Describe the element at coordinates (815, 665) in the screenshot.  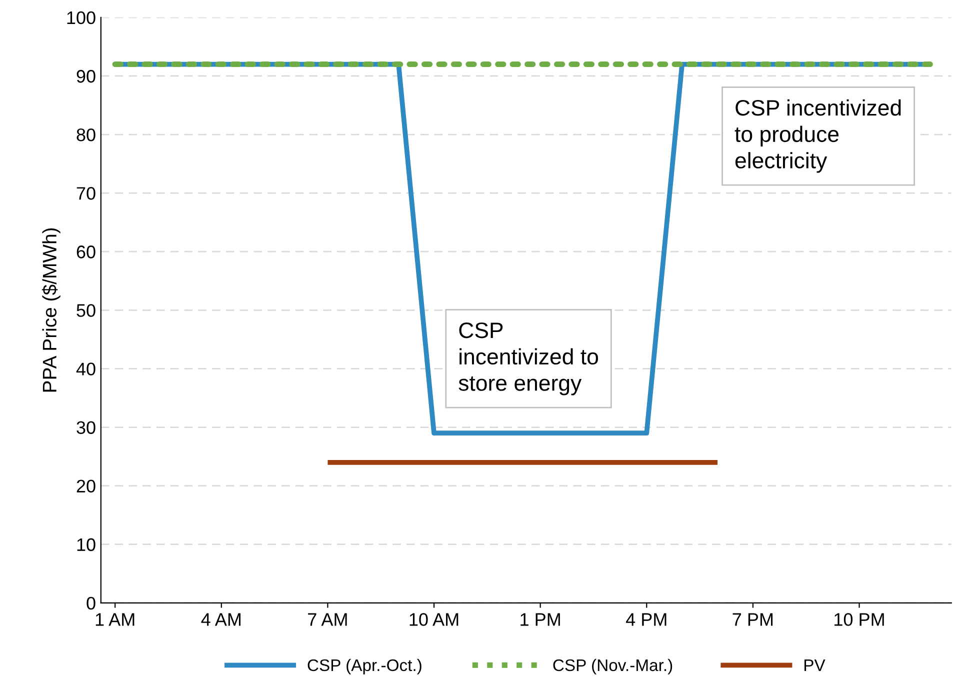
I see `legend-label: PV` at that location.